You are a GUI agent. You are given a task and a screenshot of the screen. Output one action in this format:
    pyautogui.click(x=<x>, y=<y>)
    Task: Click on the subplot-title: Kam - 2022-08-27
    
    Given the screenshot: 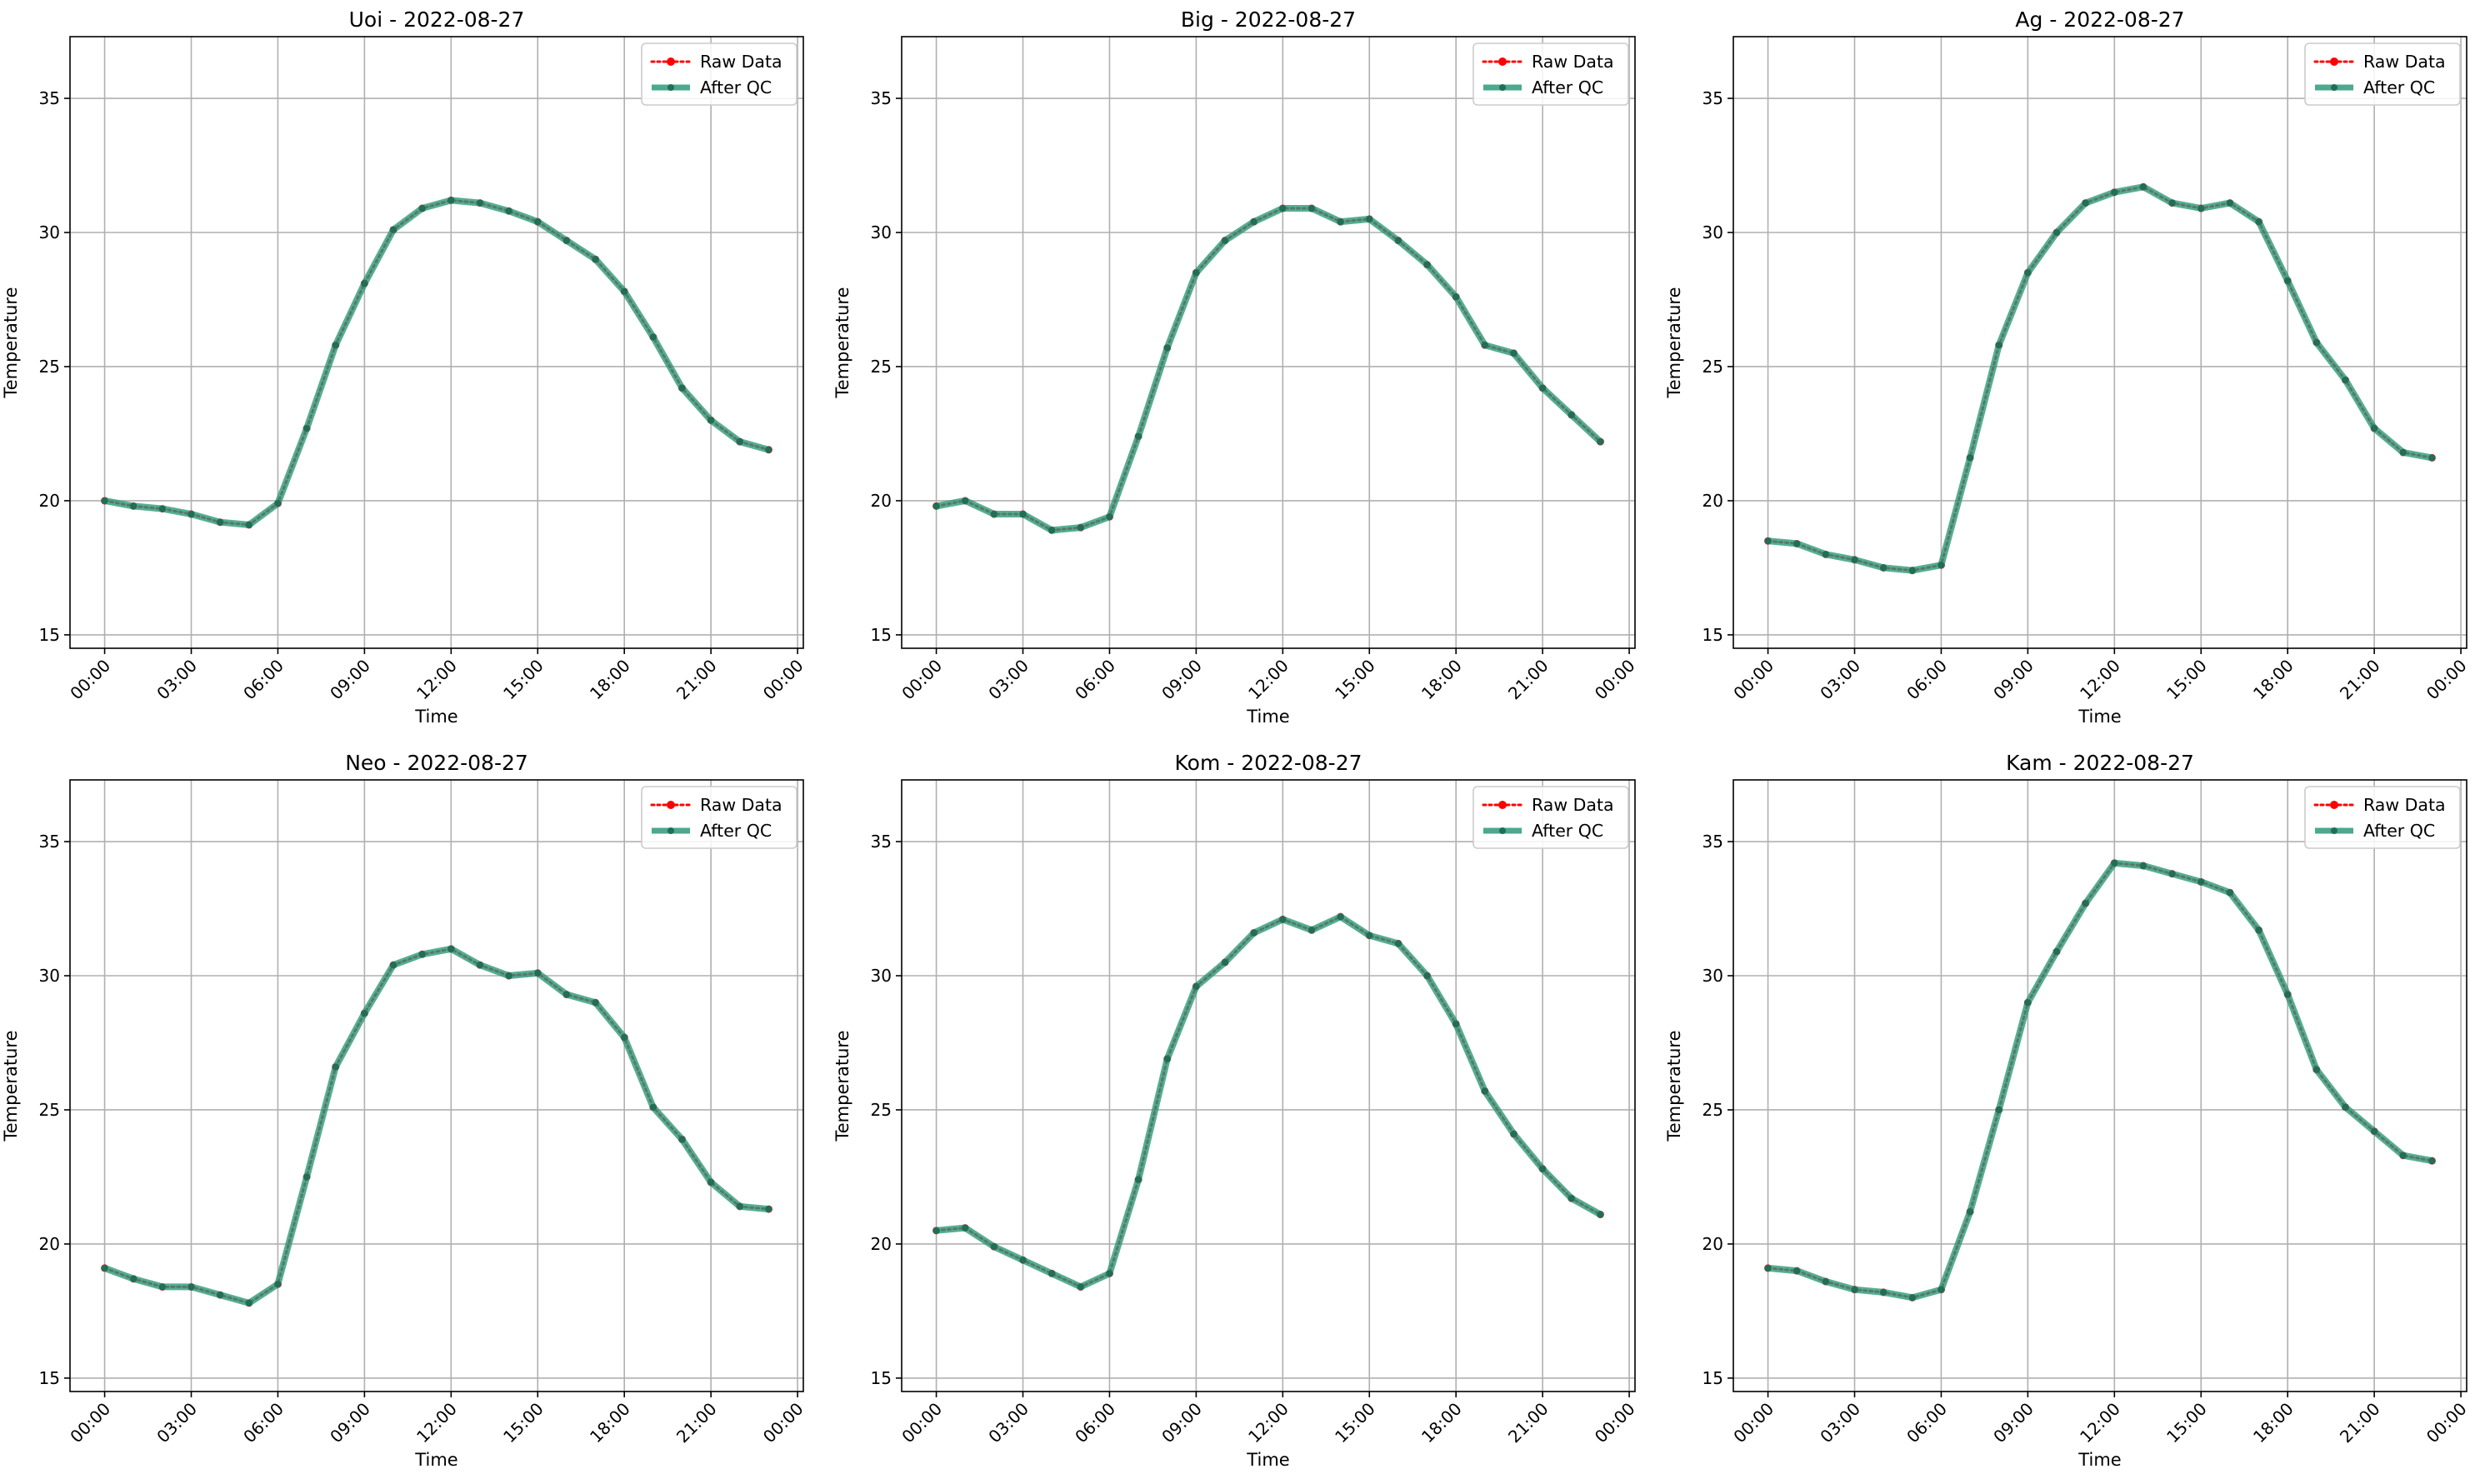 What is the action you would take?
    pyautogui.click(x=2100, y=763)
    